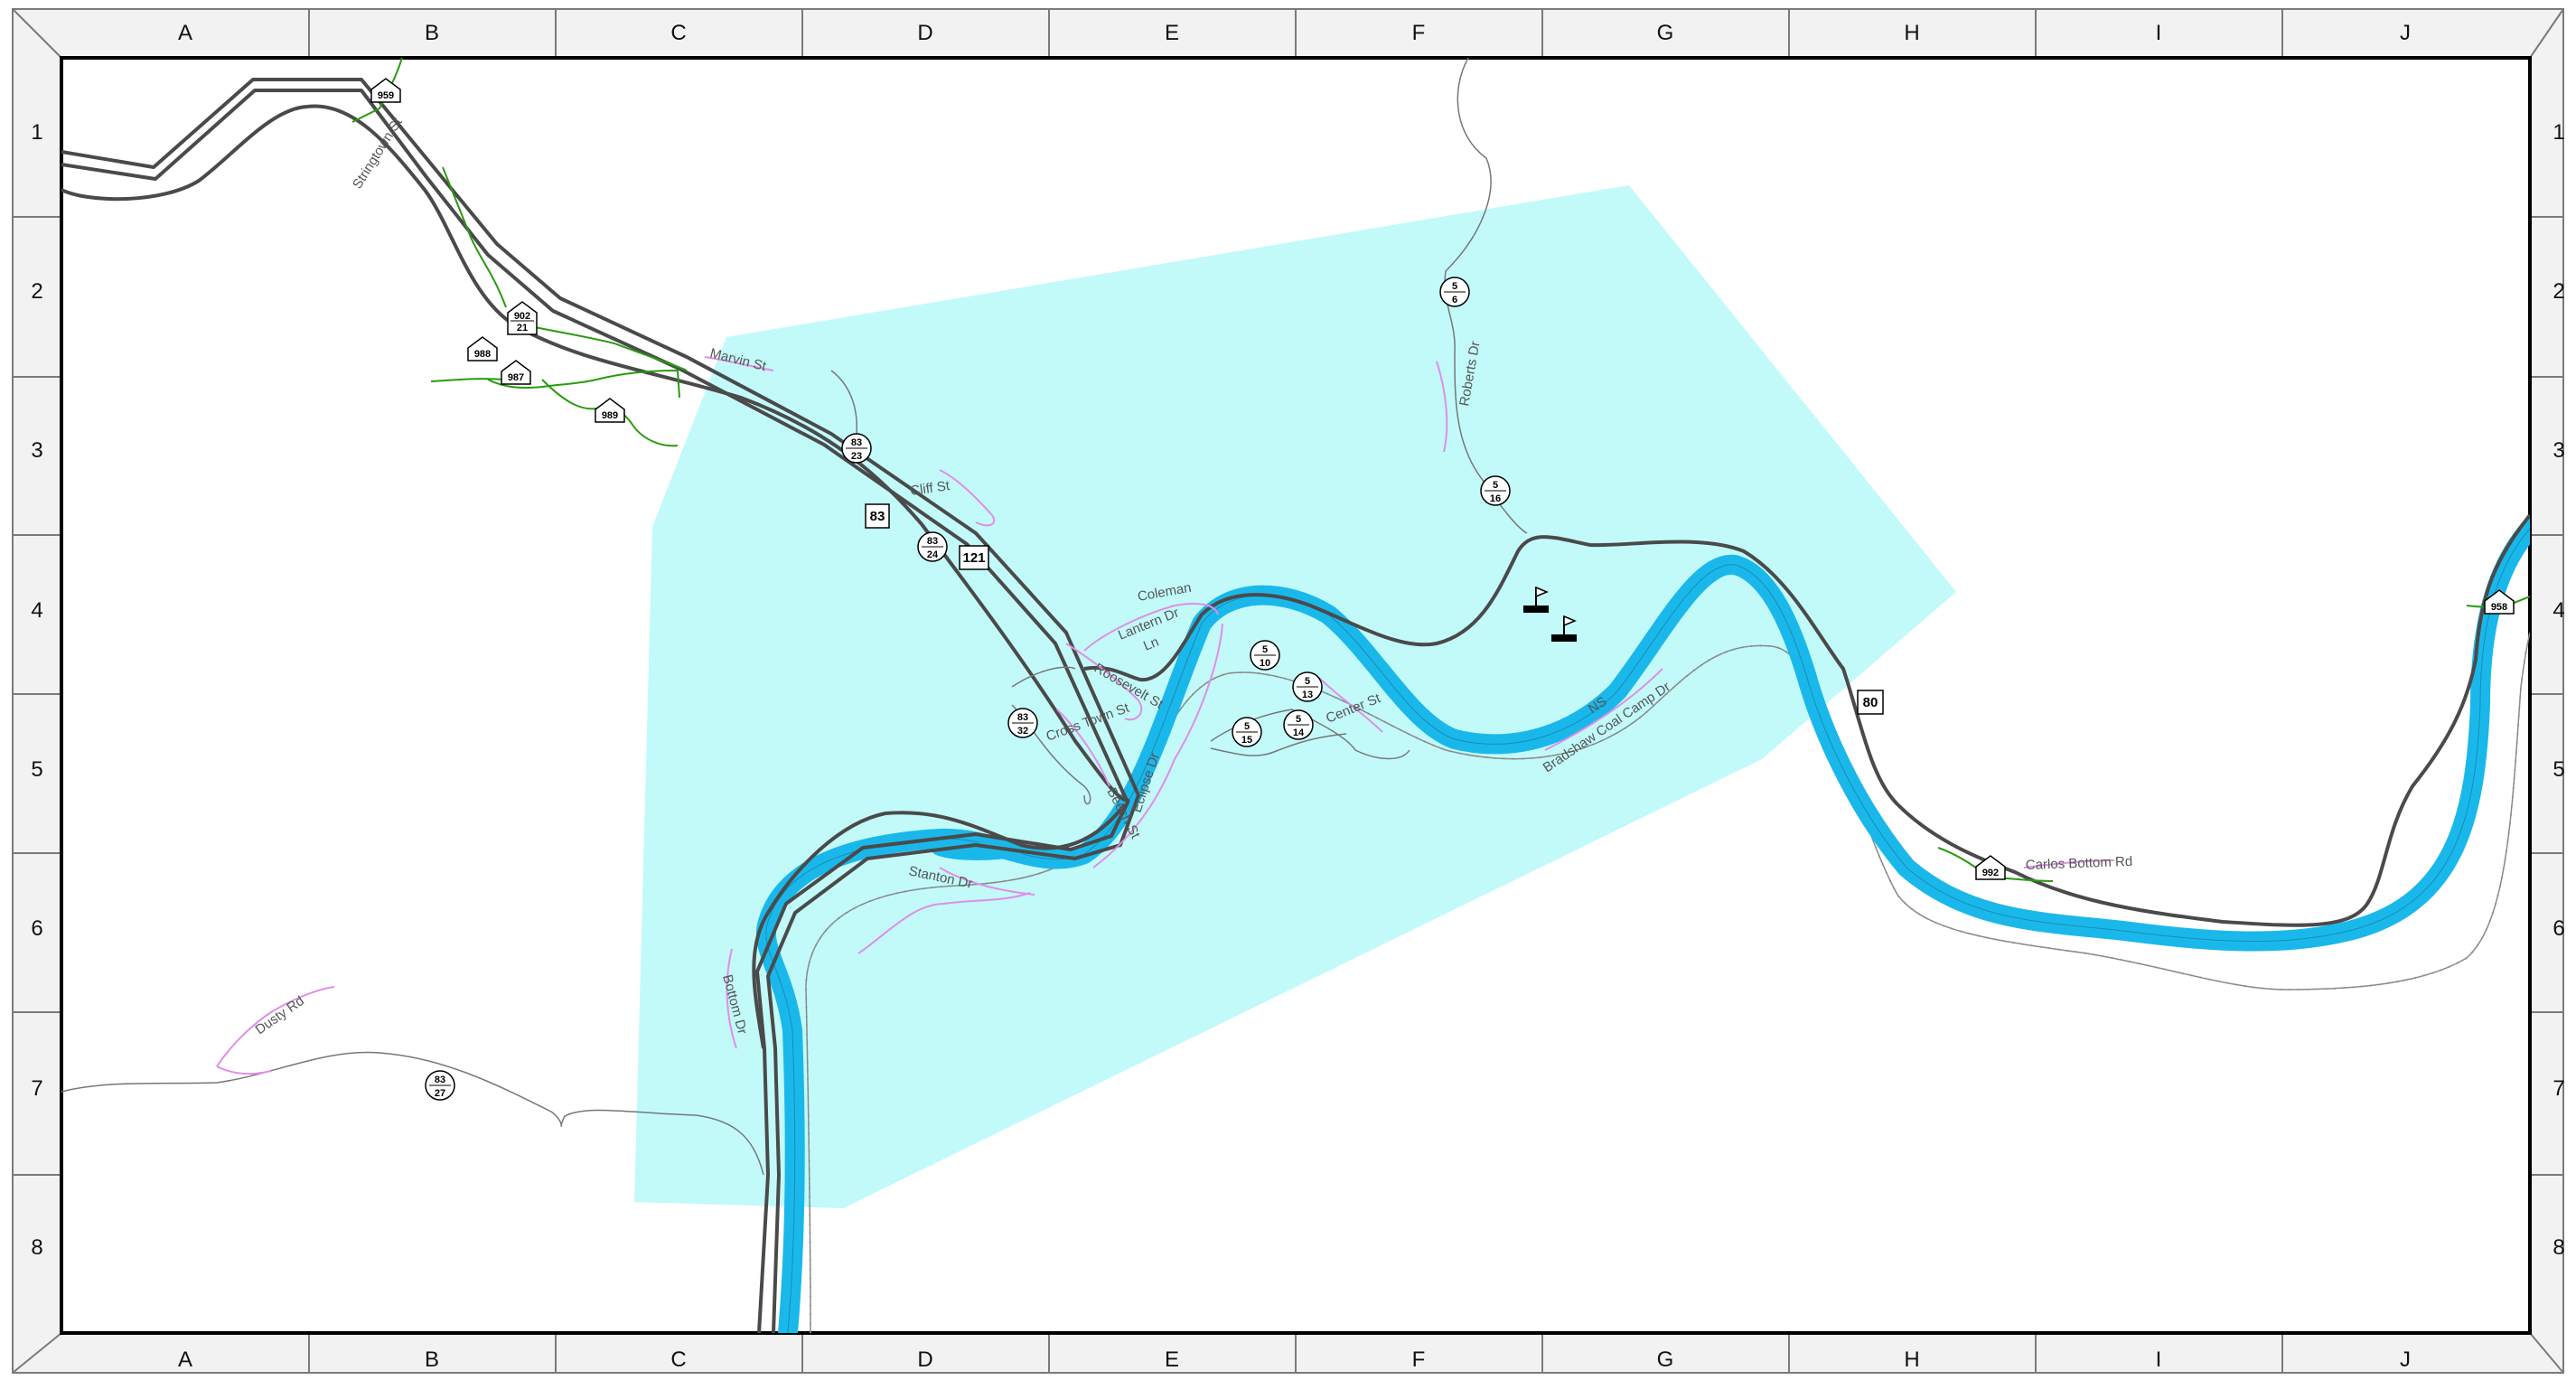 This screenshot has width=2576, height=1380. Describe the element at coordinates (516, 372) in the screenshot. I see `route-shield-987: 987` at that location.